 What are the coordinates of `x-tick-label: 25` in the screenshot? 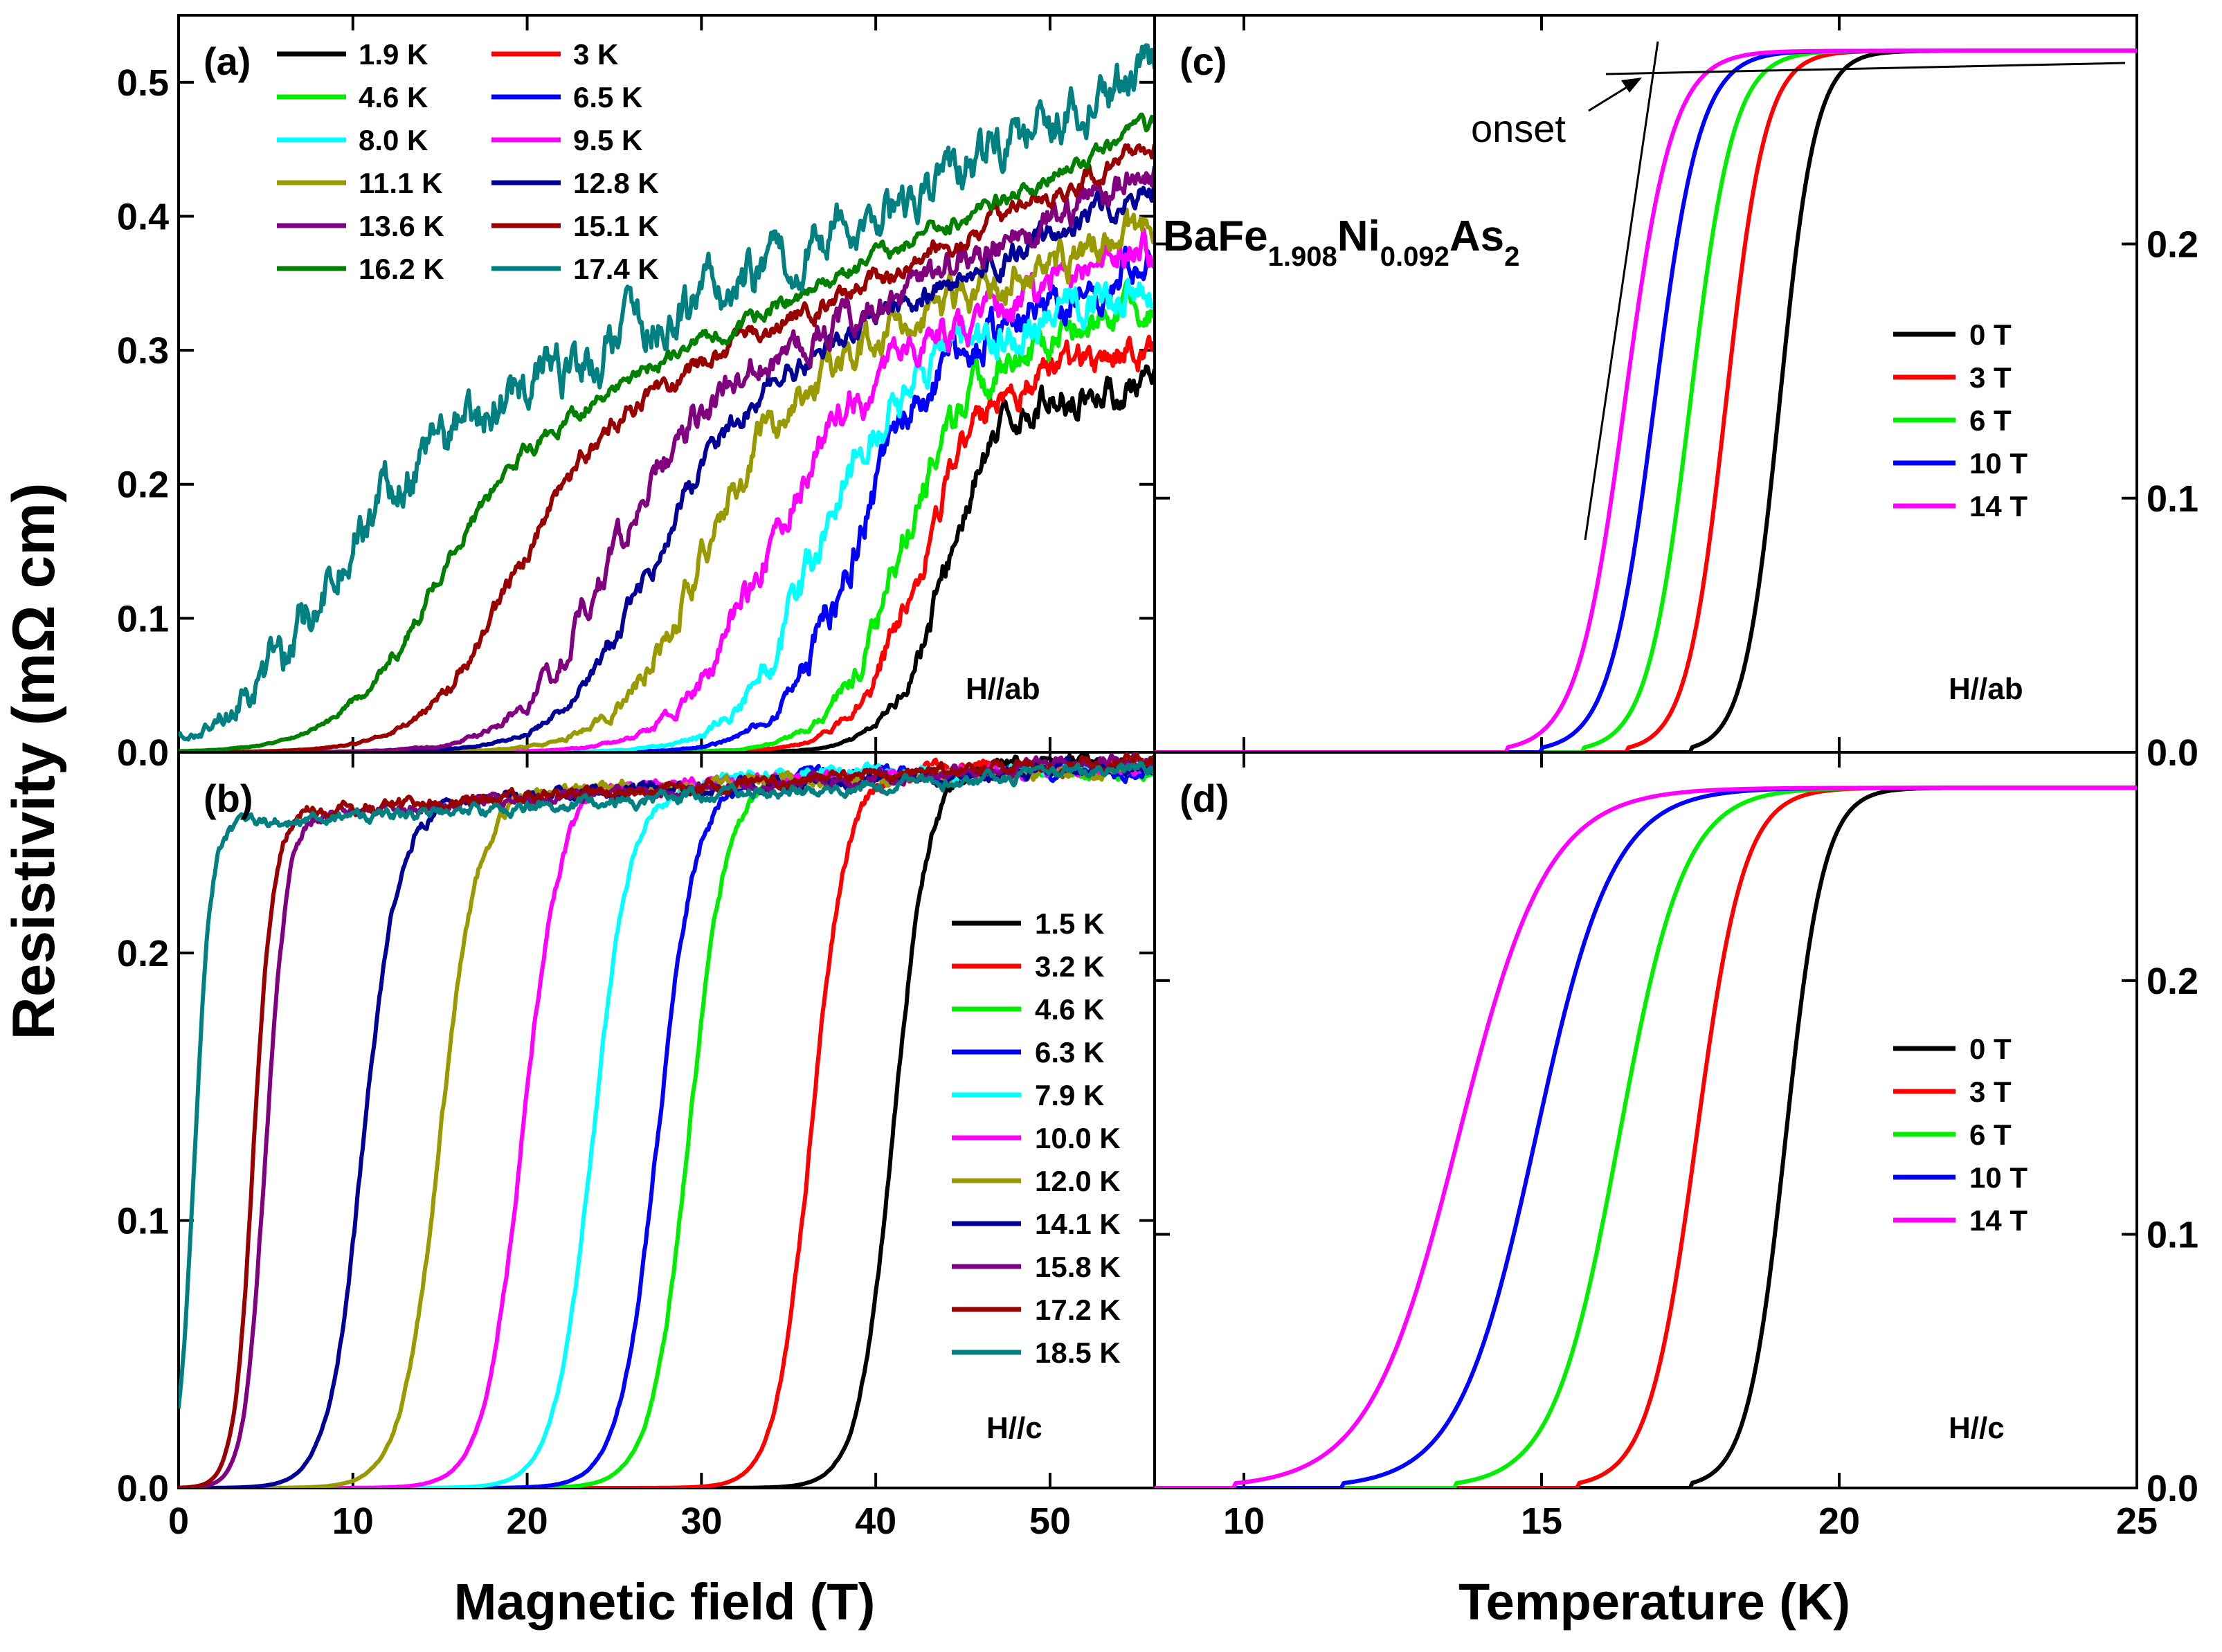 It's located at (2137, 1521).